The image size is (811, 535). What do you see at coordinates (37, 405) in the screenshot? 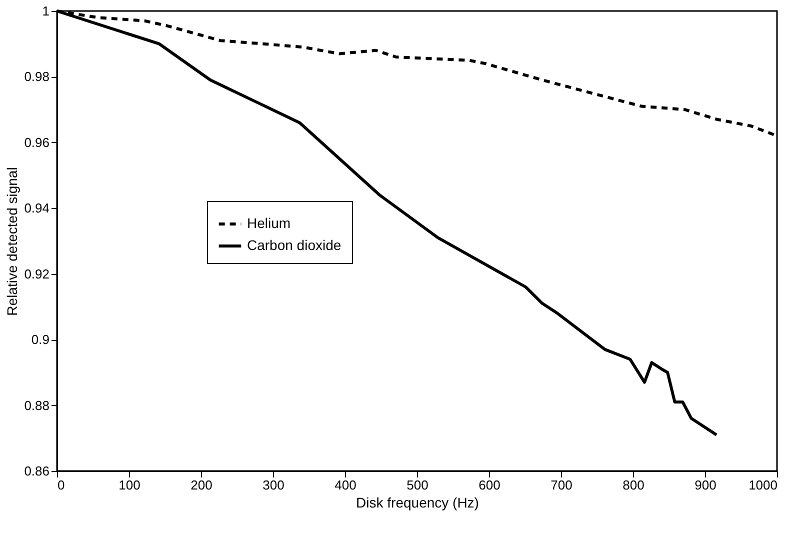
I see `y-tick-label: 0.88` at bounding box center [37, 405].